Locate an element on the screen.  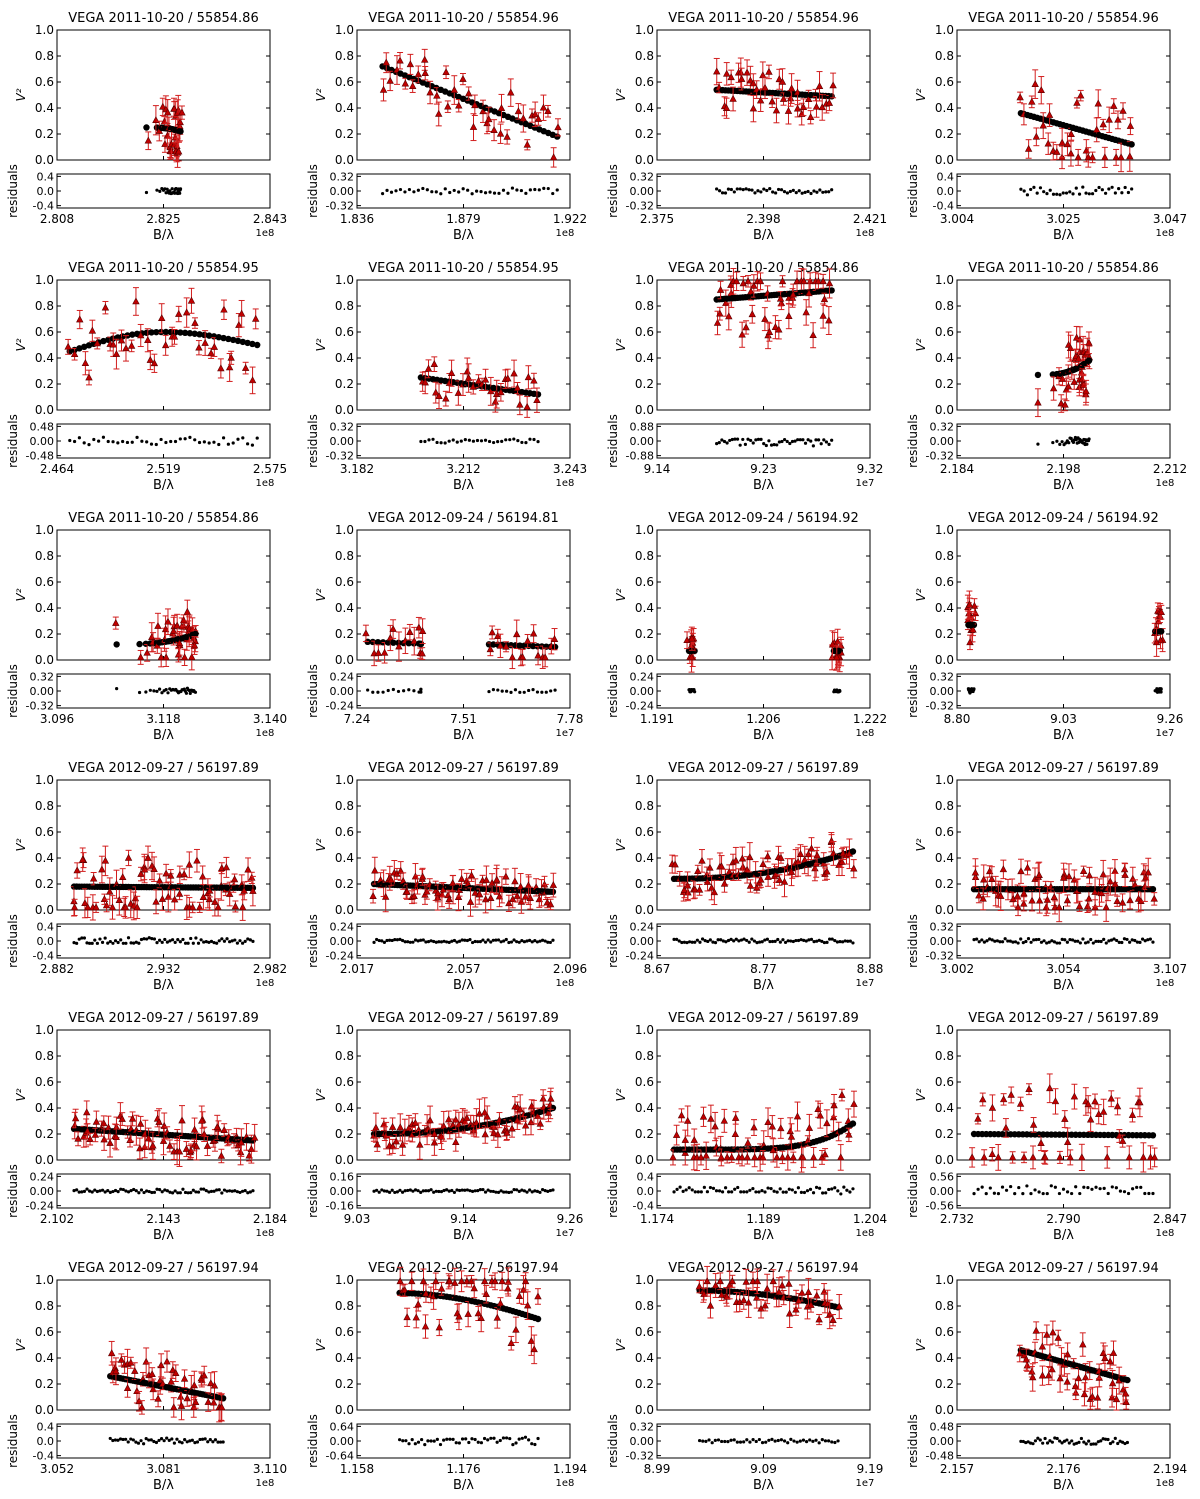
x-exponent-label: 1e7 is located at coordinates (1165, 733).